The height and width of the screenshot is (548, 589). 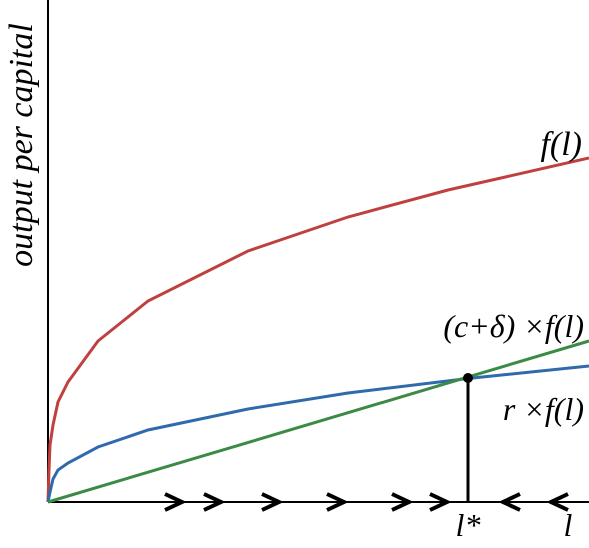 What do you see at coordinates (561, 144) in the screenshot?
I see `curve-label: f(l)` at bounding box center [561, 144].